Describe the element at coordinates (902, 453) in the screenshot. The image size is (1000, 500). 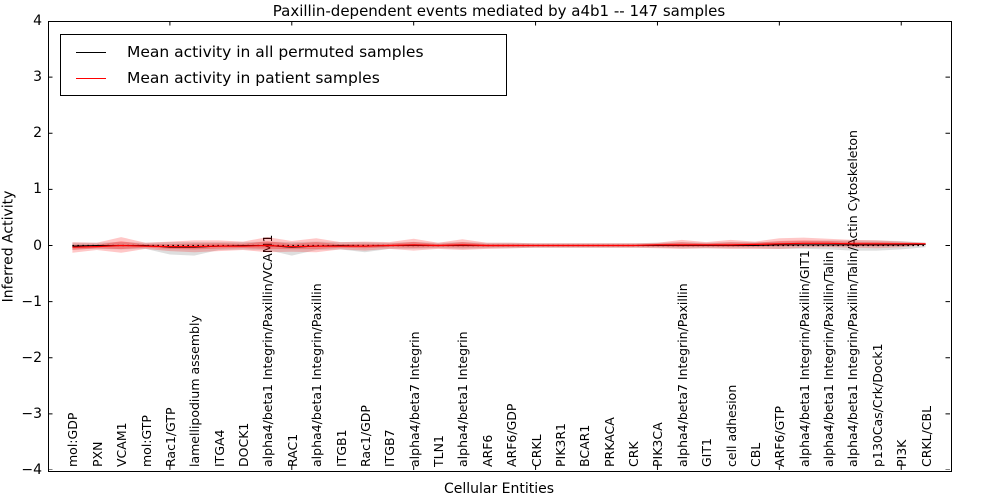
I see `x-category-label: PI3K` at that location.